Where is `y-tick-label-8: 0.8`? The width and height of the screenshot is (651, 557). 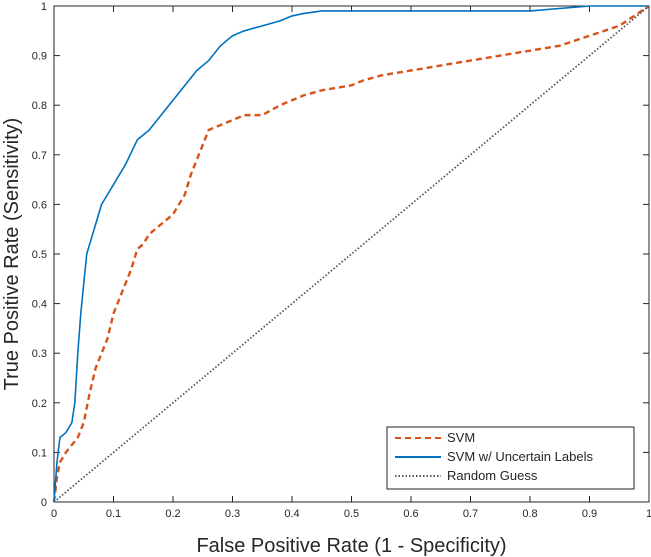 y-tick-label-8: 0.8 is located at coordinates (39, 106).